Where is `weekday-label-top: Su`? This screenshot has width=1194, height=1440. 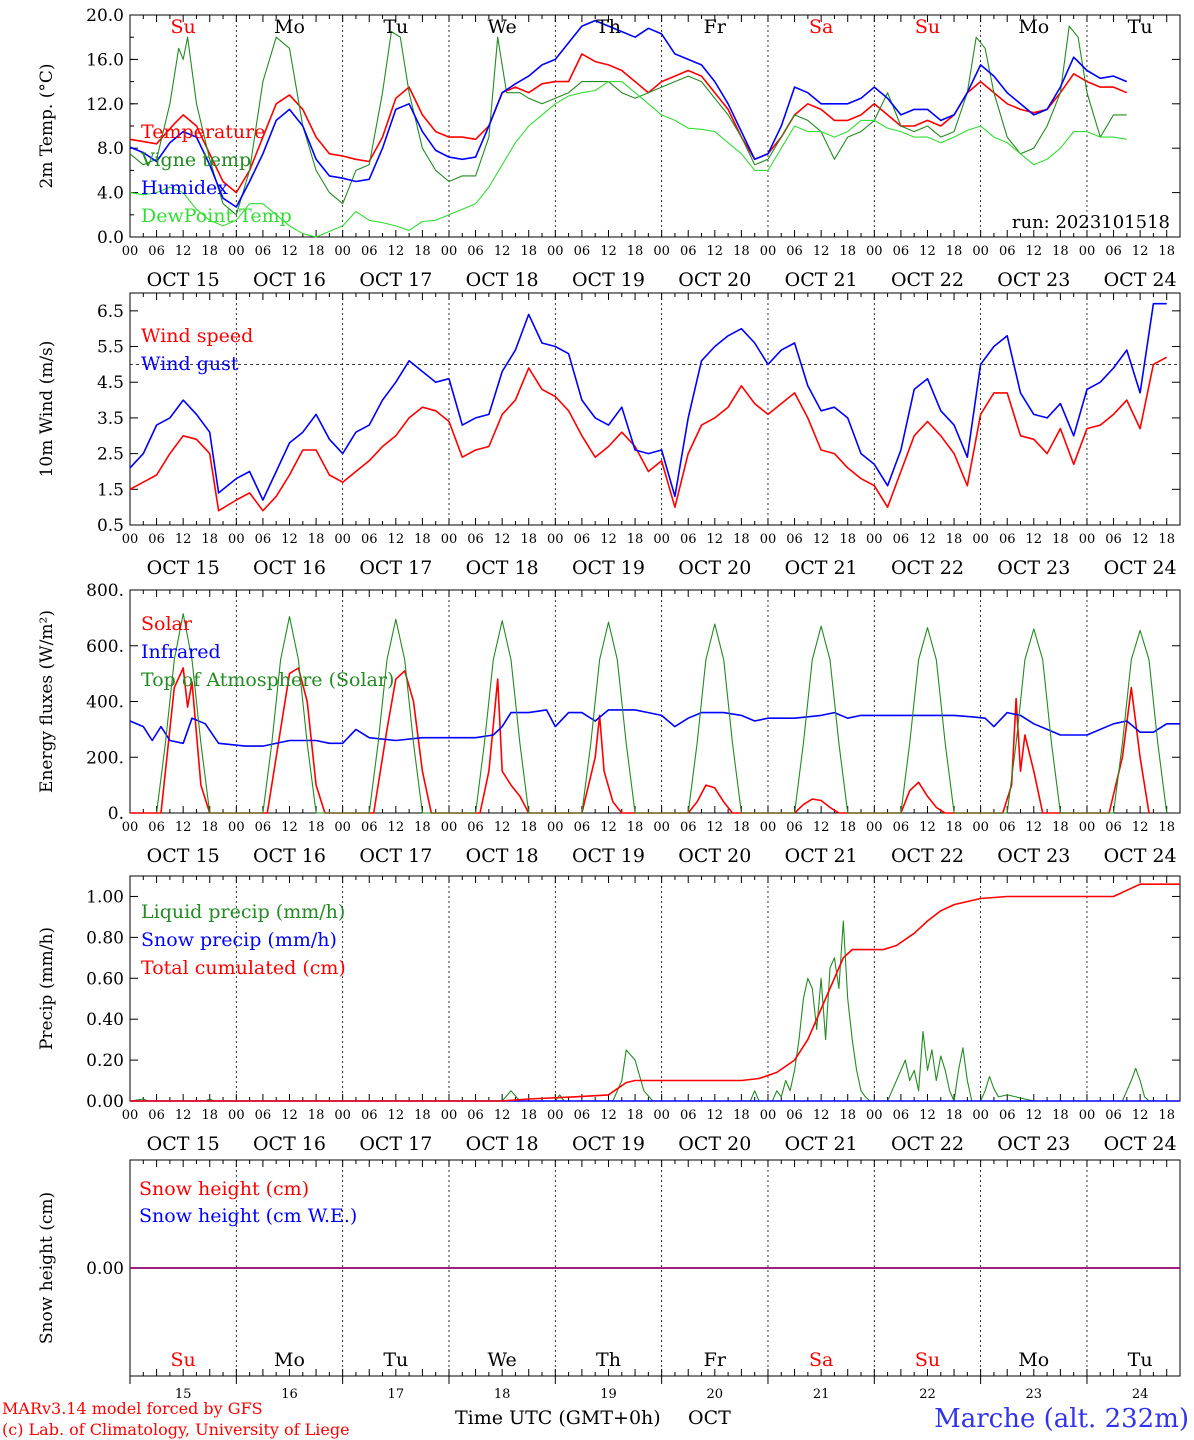 weekday-label-top: Su is located at coordinates (927, 27).